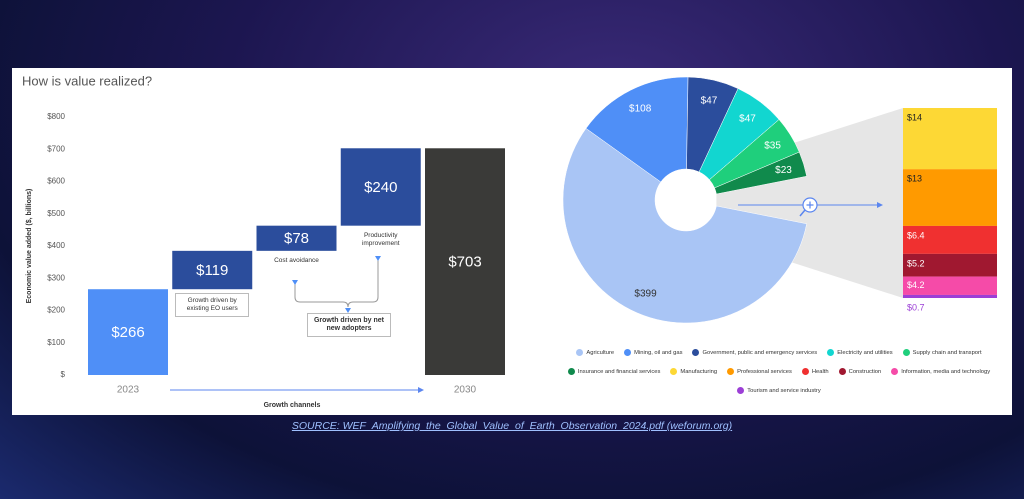 The width and height of the screenshot is (1024, 499). I want to click on segment-value-label: $6.4, so click(916, 235).